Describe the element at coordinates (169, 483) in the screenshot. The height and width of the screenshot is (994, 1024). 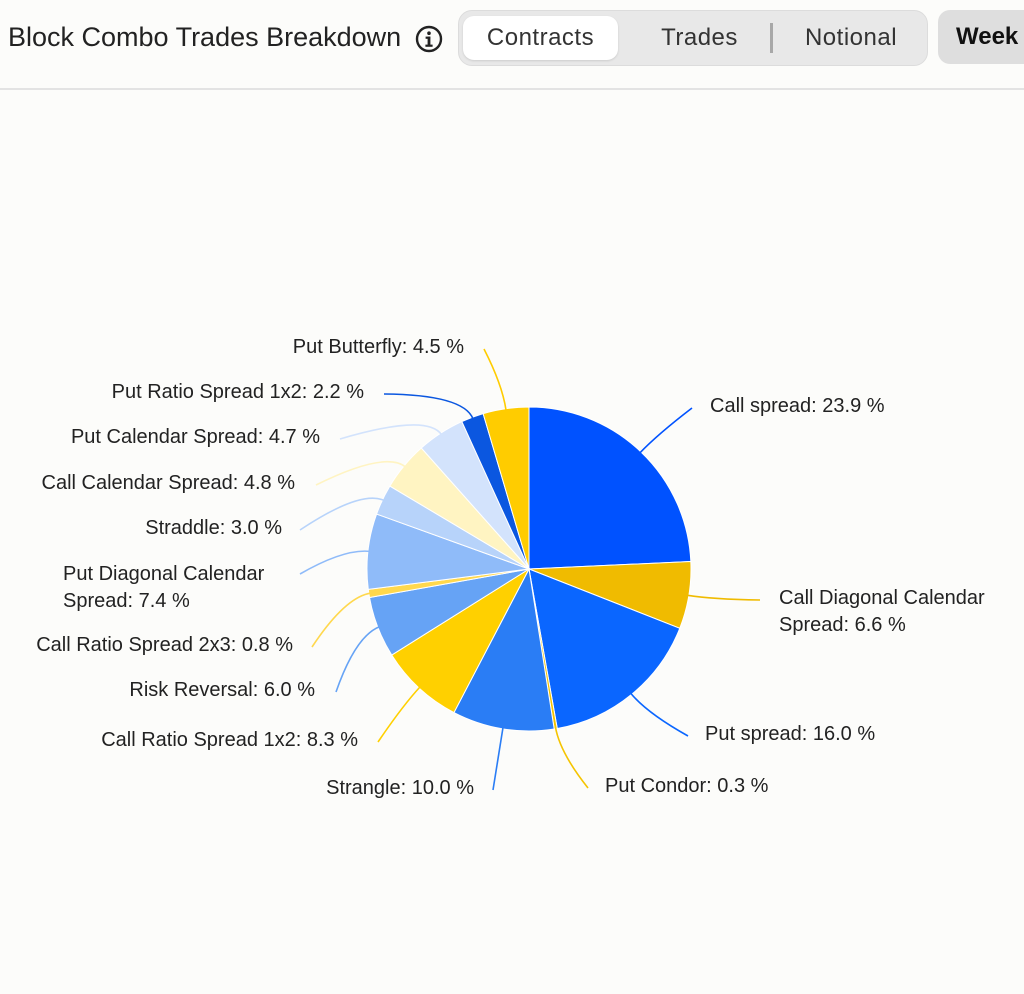
I see `pie-slice-label: Call Calendar Spread: 4.8 %` at that location.